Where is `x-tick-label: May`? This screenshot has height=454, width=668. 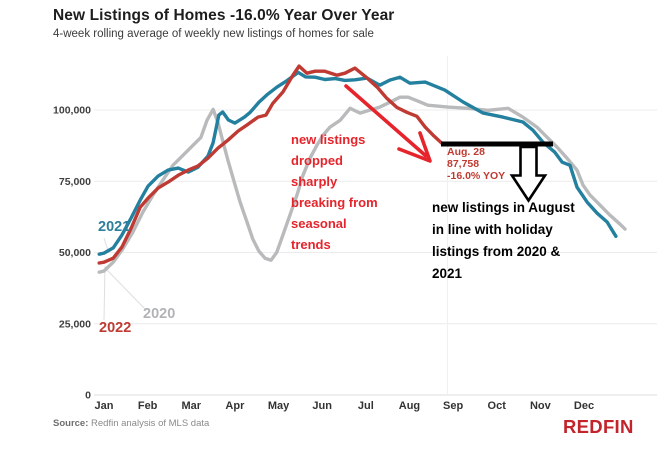
x-tick-label: May is located at coordinates (279, 406).